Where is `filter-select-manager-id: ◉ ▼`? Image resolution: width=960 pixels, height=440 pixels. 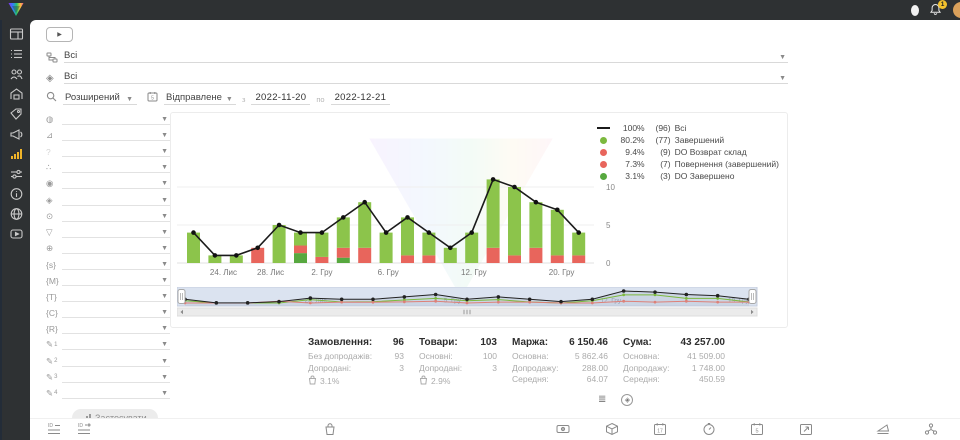 filter-select-manager-id: ◉ ▼ is located at coordinates (108, 181).